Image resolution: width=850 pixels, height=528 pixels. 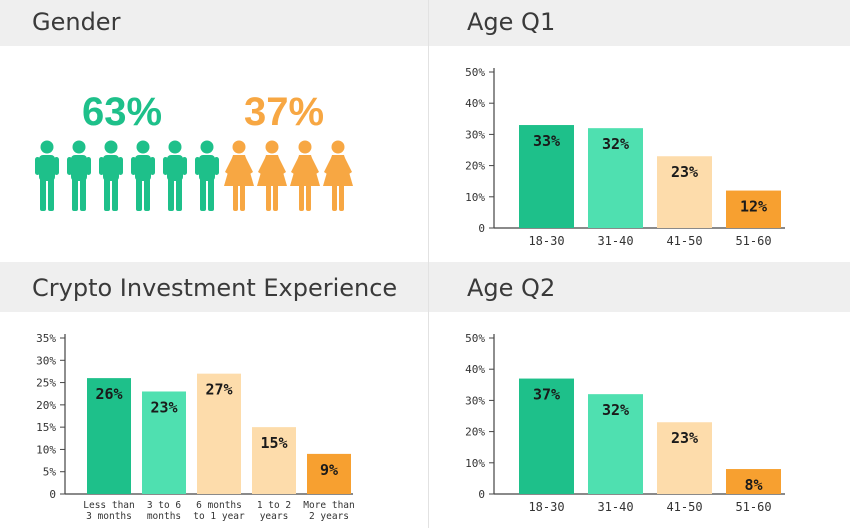 What do you see at coordinates (273, 443) in the screenshot?
I see `data-label: 15%` at bounding box center [273, 443].